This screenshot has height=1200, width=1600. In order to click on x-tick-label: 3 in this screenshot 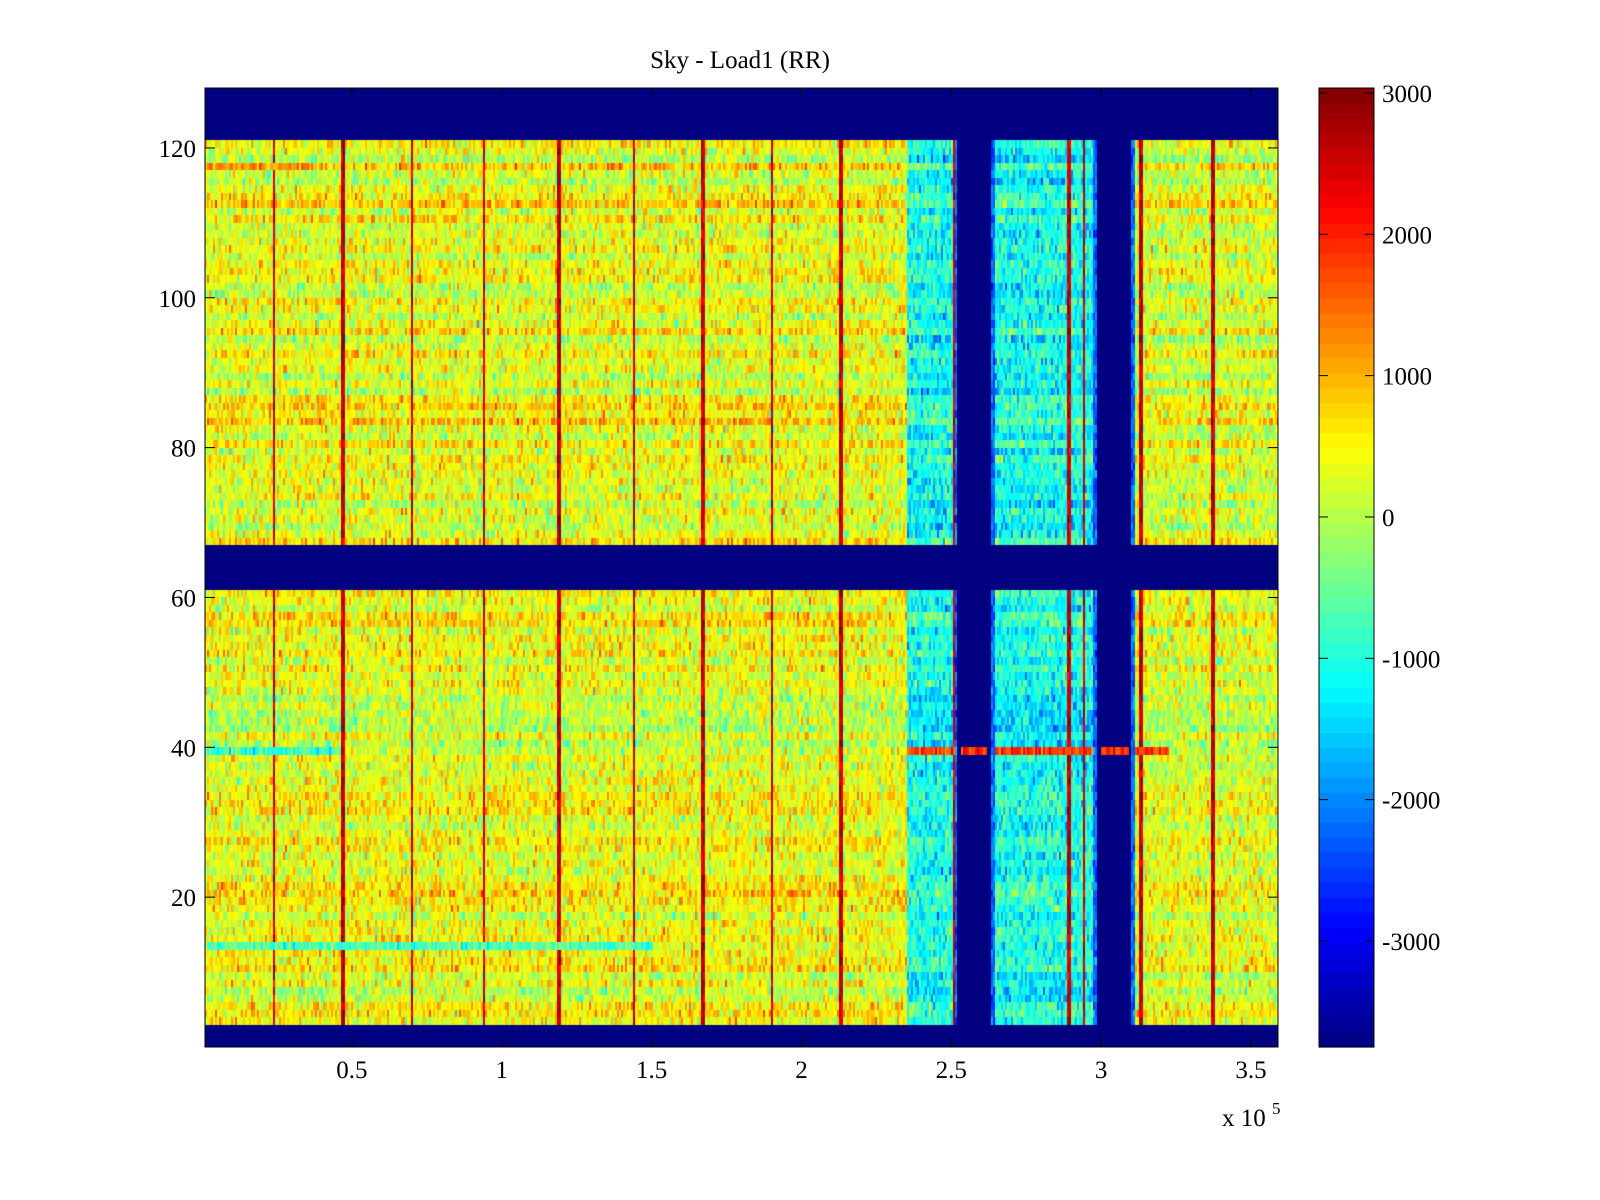, I will do `click(1101, 1070)`.